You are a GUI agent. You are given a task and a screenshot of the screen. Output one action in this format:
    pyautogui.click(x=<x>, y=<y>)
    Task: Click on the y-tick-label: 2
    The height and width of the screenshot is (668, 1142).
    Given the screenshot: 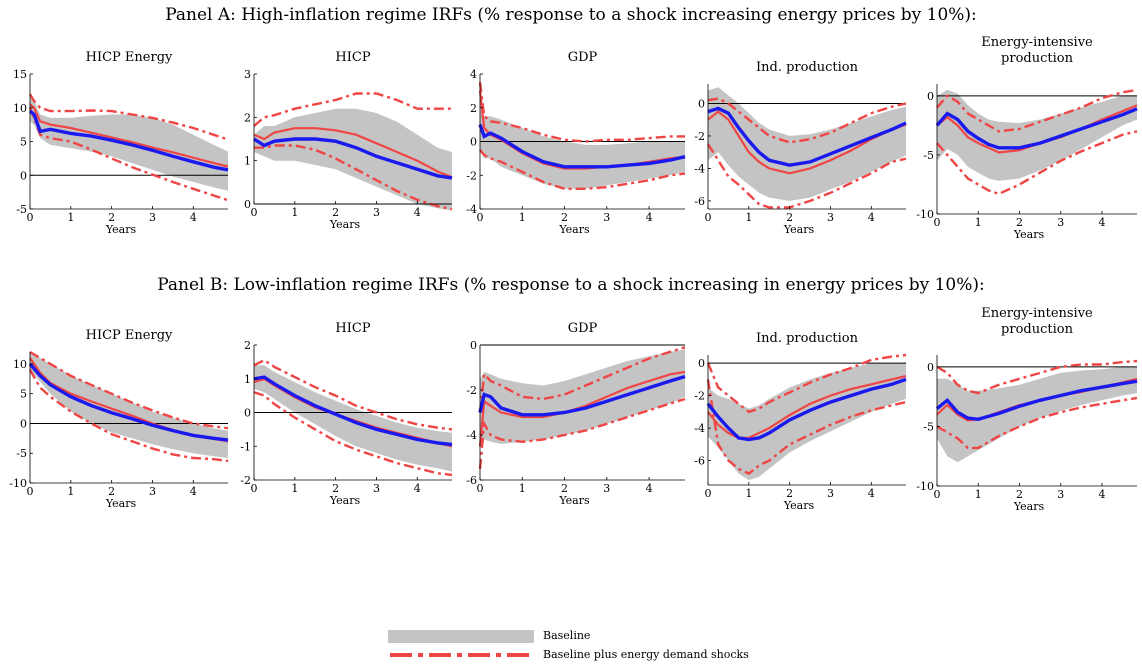 What is the action you would take?
    pyautogui.click(x=247, y=345)
    